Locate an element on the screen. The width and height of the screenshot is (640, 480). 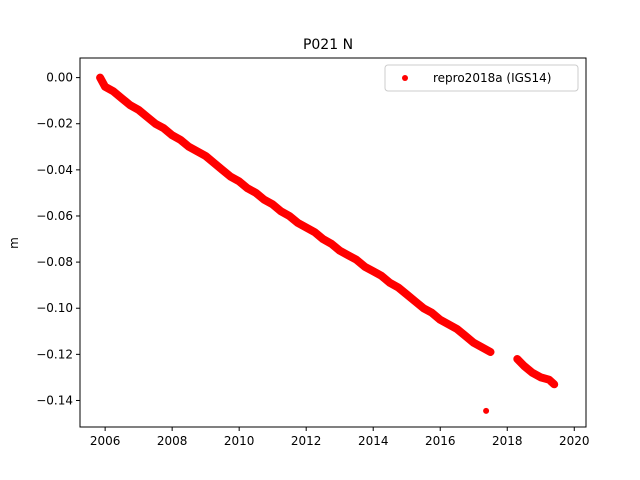
x-tick-label: 2006 is located at coordinates (105, 441).